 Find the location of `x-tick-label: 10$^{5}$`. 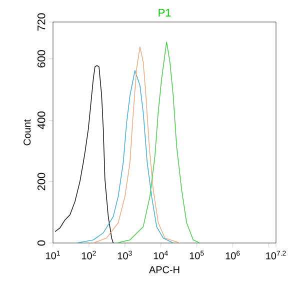

x-tick-label: 10$^{5}$ is located at coordinates (197, 255).